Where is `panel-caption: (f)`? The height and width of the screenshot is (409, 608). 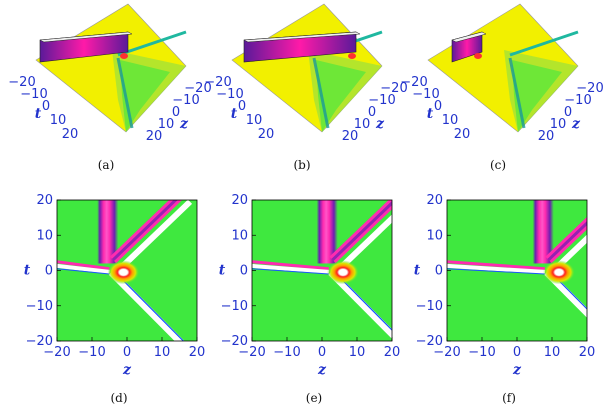 panel-caption: (f) is located at coordinates (509, 398).